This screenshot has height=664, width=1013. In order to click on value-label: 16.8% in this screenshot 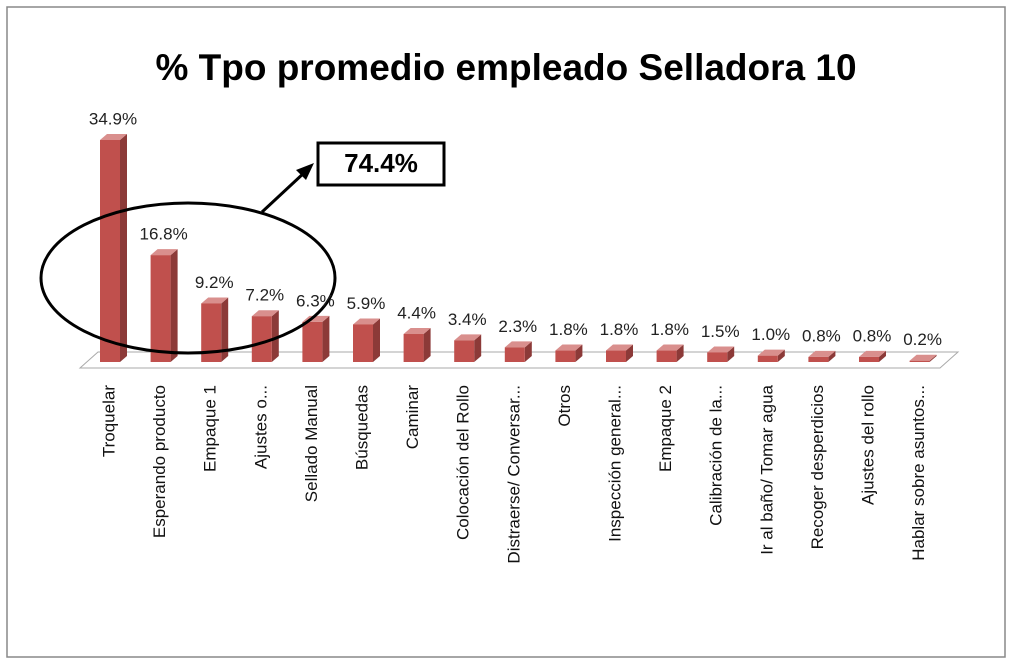, I will do `click(163, 234)`.